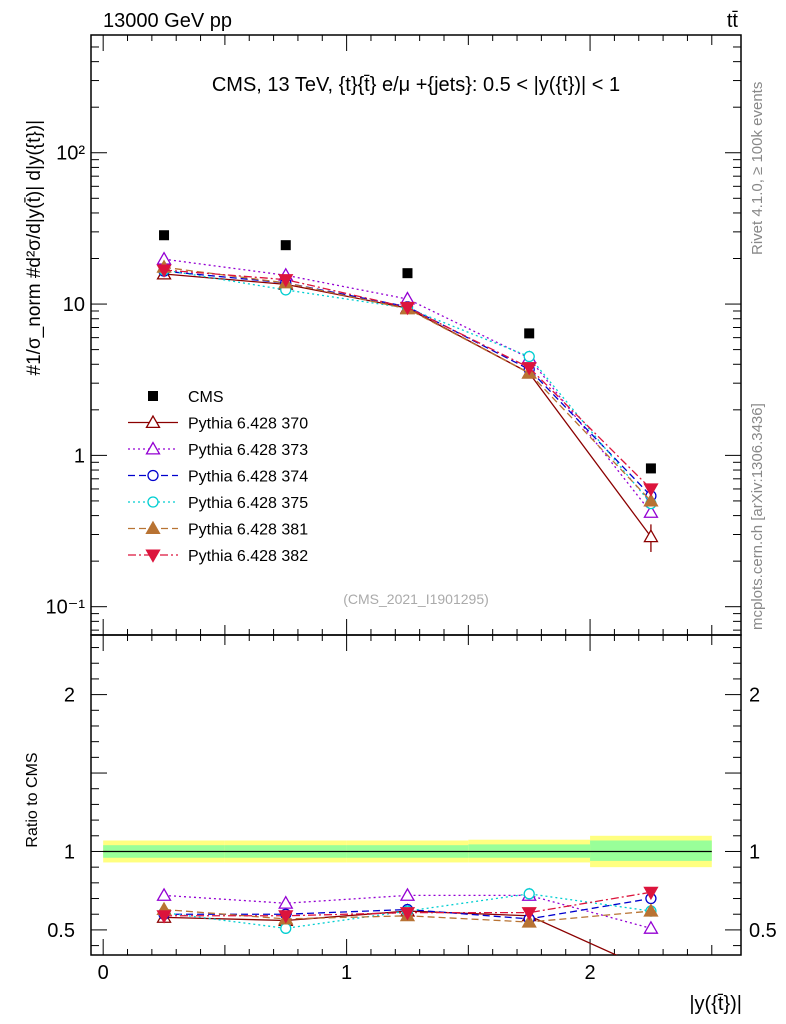 This screenshot has height=1024, width=786. What do you see at coordinates (69, 852) in the screenshot?
I see `ratio-y-tick-label: 1` at bounding box center [69, 852].